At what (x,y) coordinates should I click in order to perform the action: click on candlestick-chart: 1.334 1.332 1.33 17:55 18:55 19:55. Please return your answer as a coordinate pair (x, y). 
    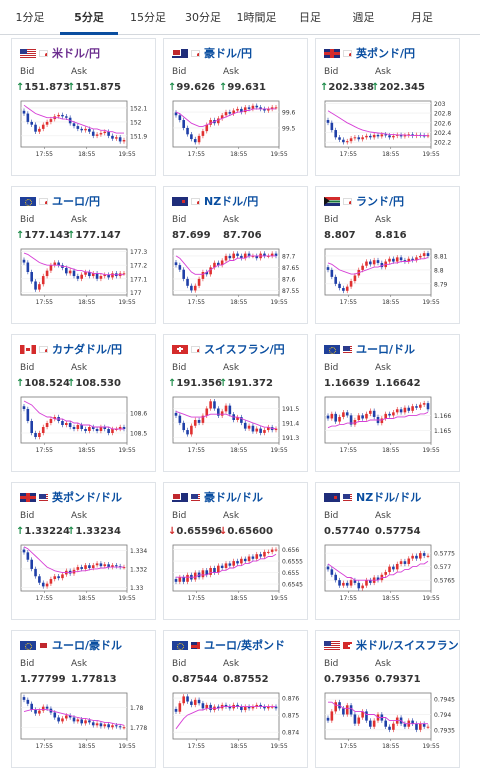
    Looking at the image, I should click on (87, 573).